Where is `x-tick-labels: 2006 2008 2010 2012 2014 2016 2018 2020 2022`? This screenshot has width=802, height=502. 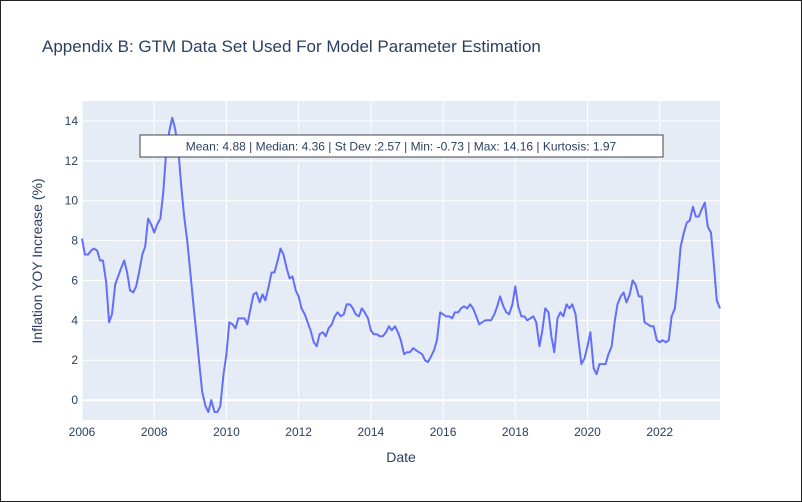
x-tick-labels: 2006 2008 2010 2012 2014 2016 2018 2020 2022 is located at coordinates (371, 432).